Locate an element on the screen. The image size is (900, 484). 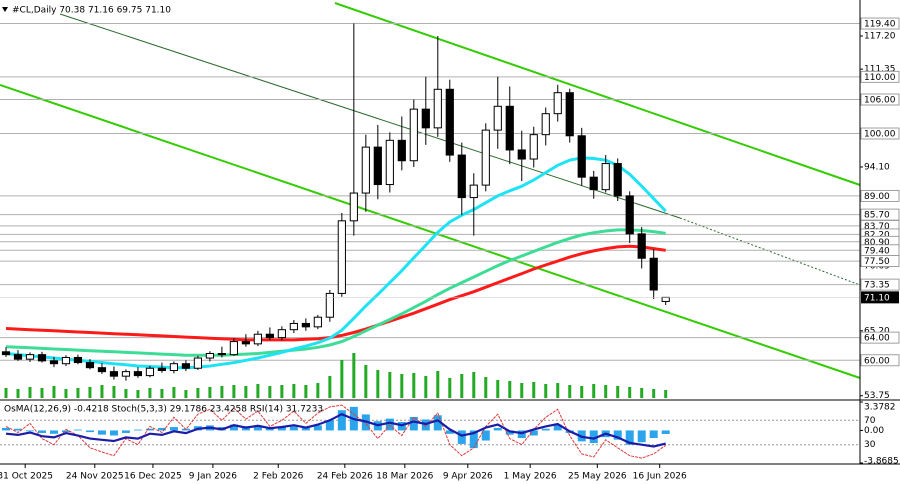
rsi is located at coordinates (335, 430).